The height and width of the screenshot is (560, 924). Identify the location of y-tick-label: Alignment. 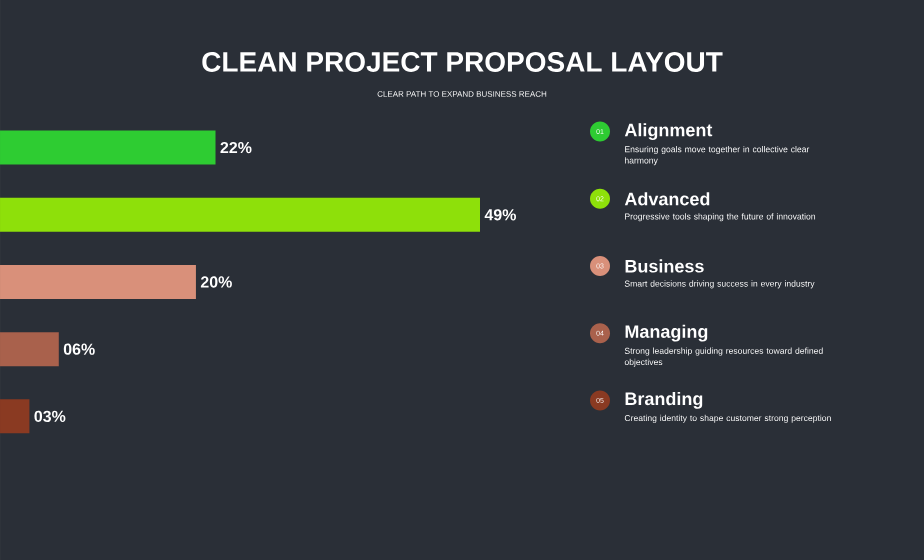
(668, 132).